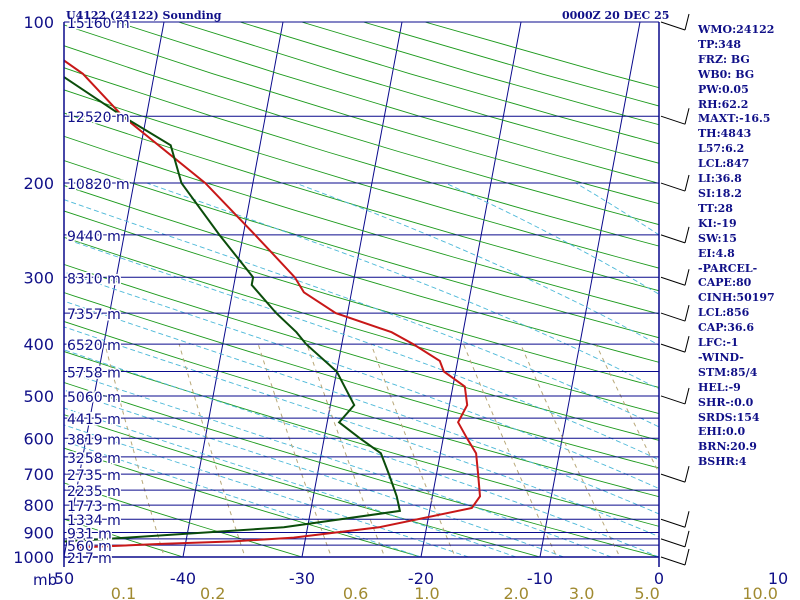 This screenshot has width=800, height=600. What do you see at coordinates (94, 237) in the screenshot?
I see `height-label: 9440 m` at bounding box center [94, 237].